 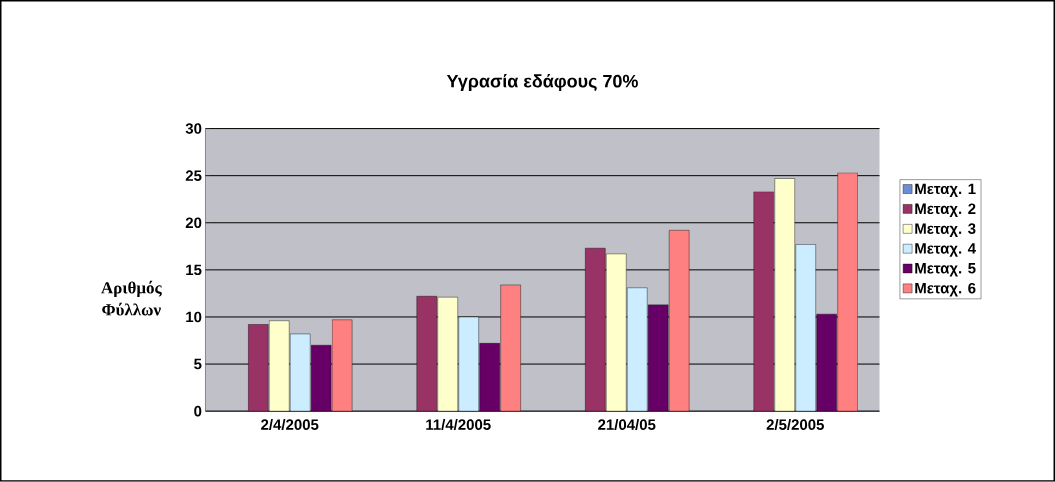 What do you see at coordinates (627, 425) in the screenshot?
I see `x-tick-label: 21/04/05` at bounding box center [627, 425].